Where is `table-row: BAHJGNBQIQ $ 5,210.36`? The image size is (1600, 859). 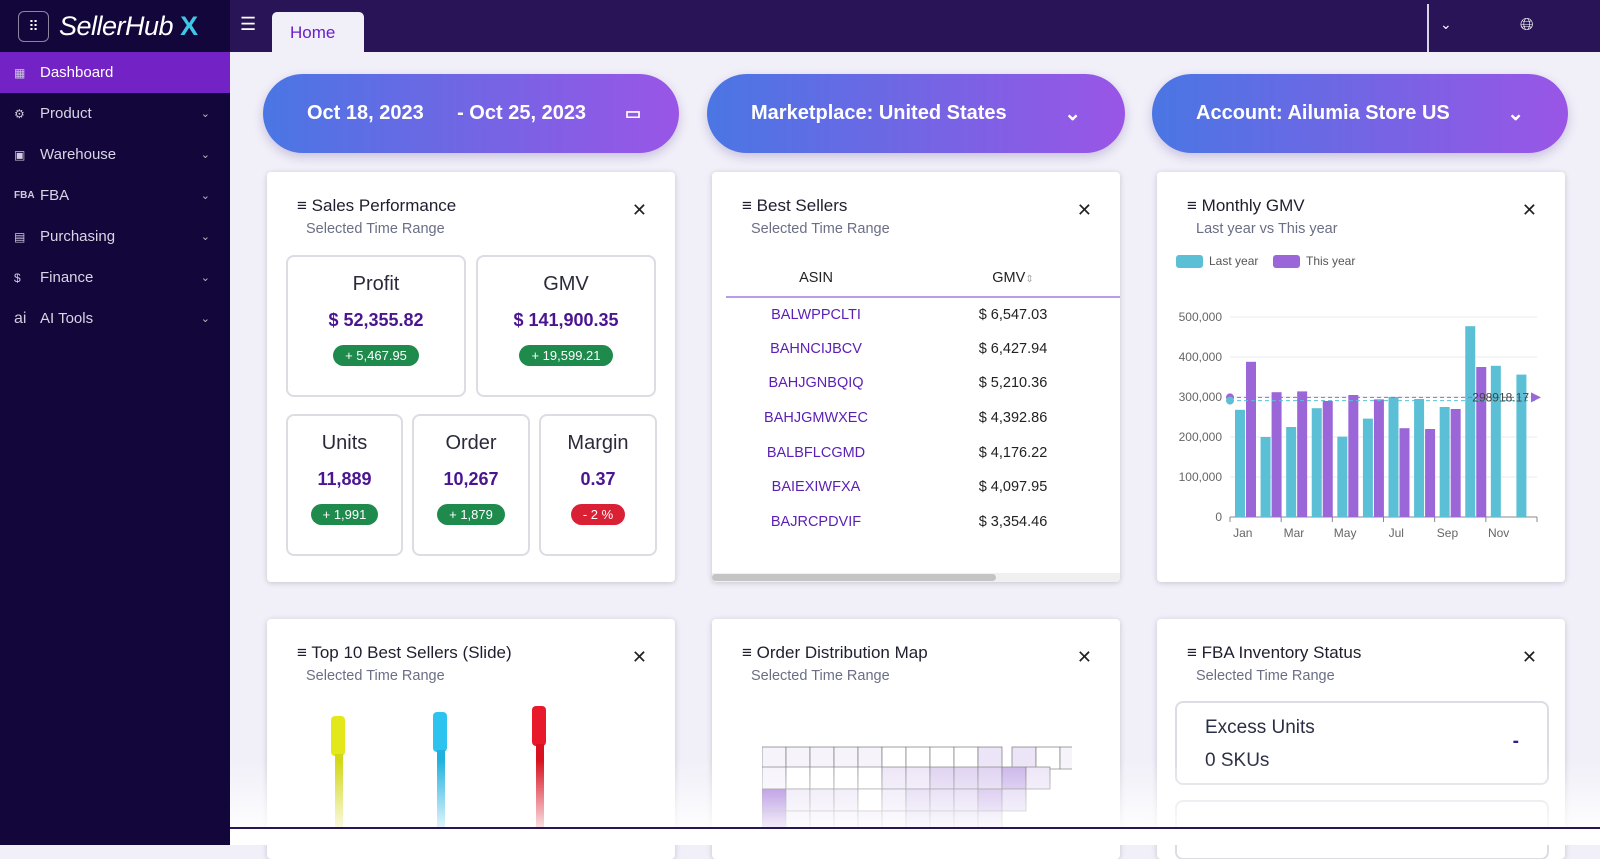 table-row: BAHJGNBQIQ $ 5,210.36 is located at coordinates (923, 383).